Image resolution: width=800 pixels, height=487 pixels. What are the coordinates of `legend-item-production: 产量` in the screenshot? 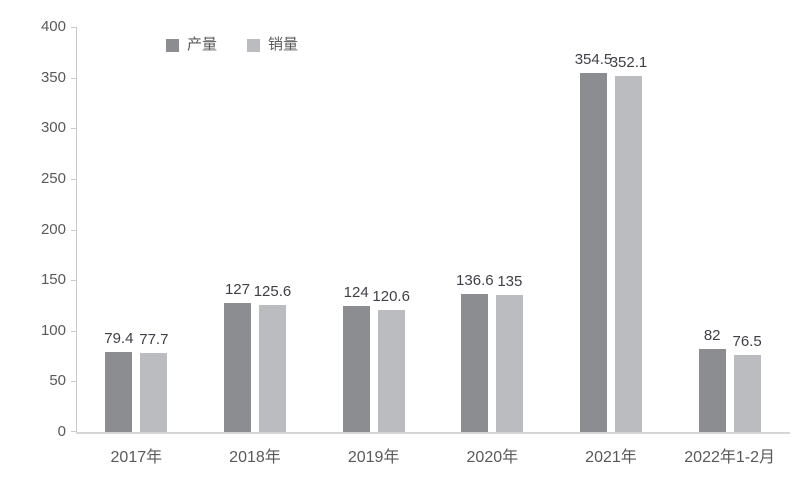 It's located at (191, 45).